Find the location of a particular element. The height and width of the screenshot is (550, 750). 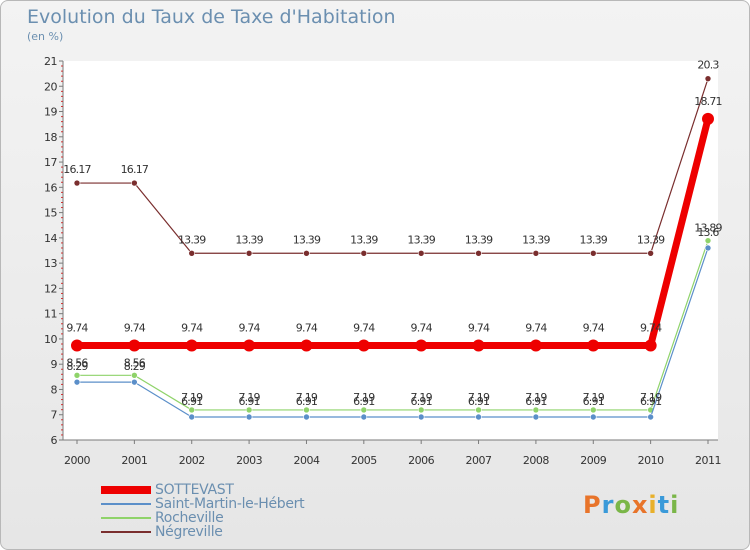

x-tick-label: 2004 is located at coordinates (306, 460).